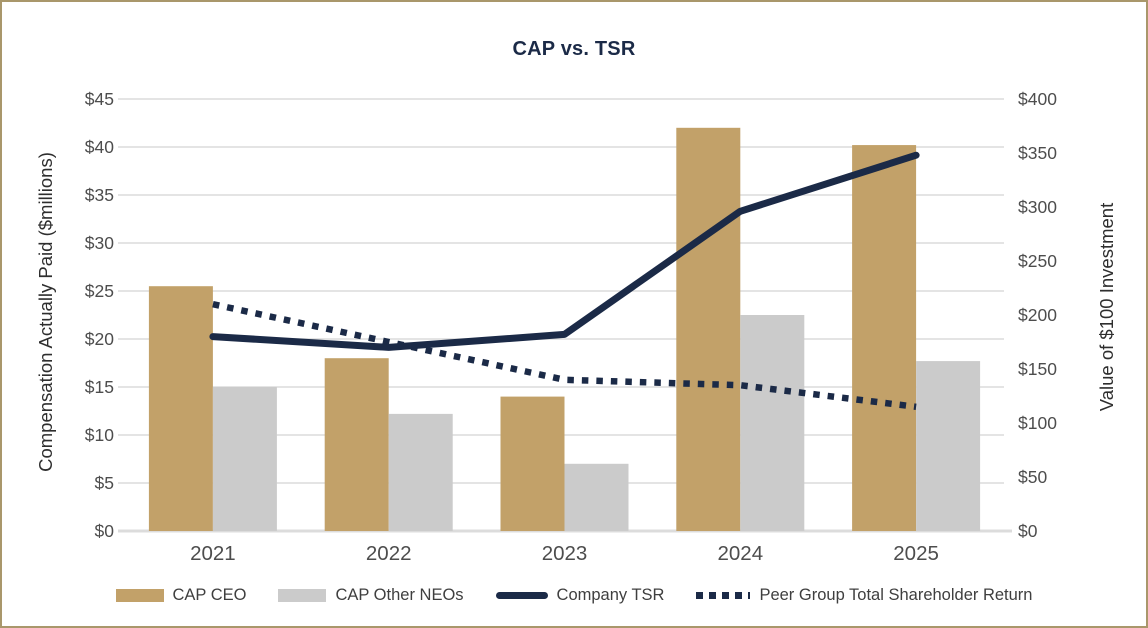  What do you see at coordinates (723, 595) in the screenshot?
I see `peer-group-tsr-swatch` at bounding box center [723, 595].